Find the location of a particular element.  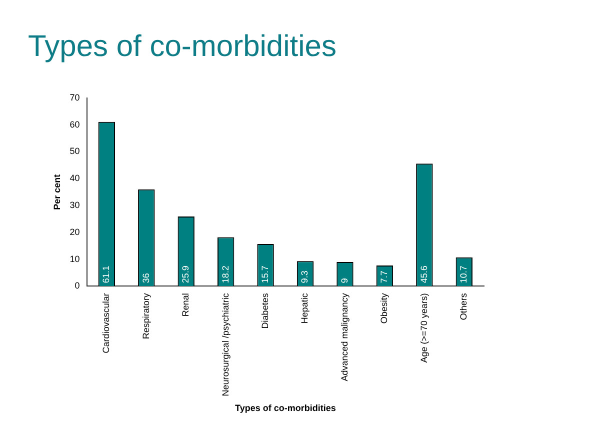

data-label: 9 is located at coordinates (344, 281).